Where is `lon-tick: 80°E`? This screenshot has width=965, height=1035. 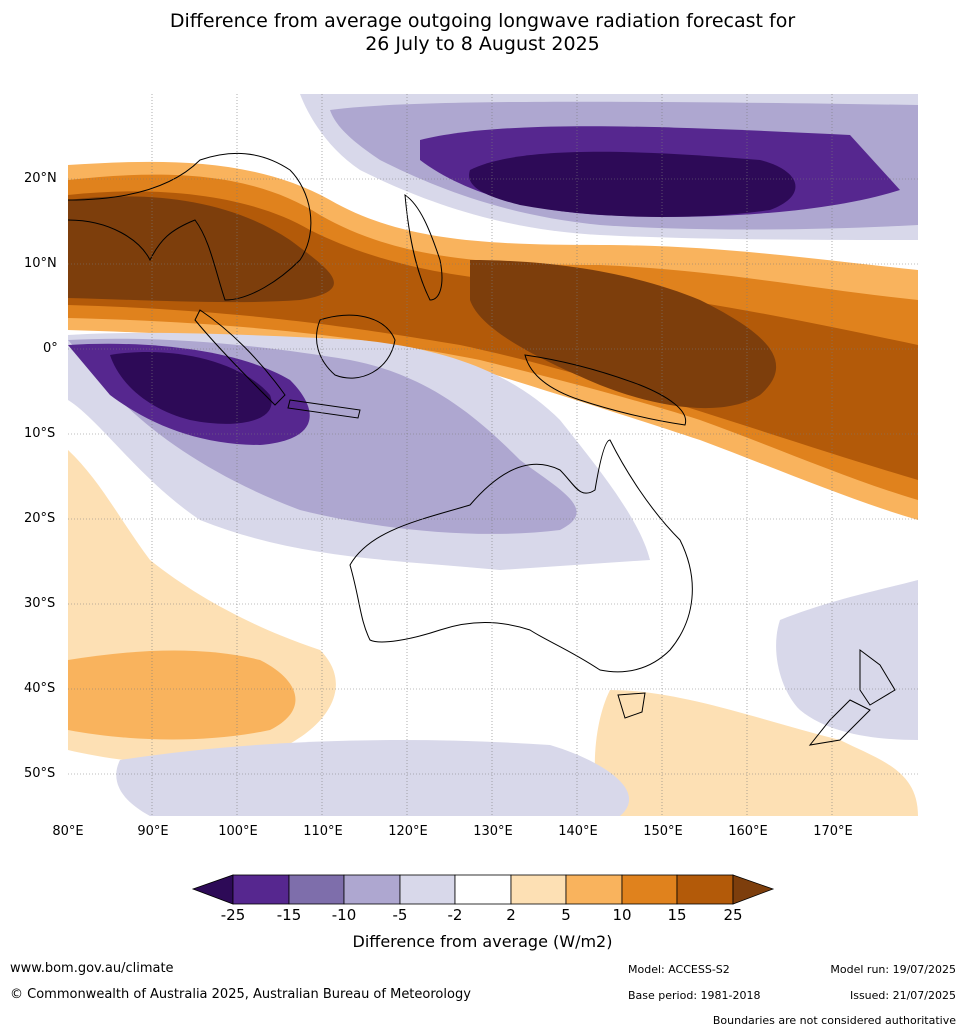 lon-tick: 80°E is located at coordinates (68, 831).